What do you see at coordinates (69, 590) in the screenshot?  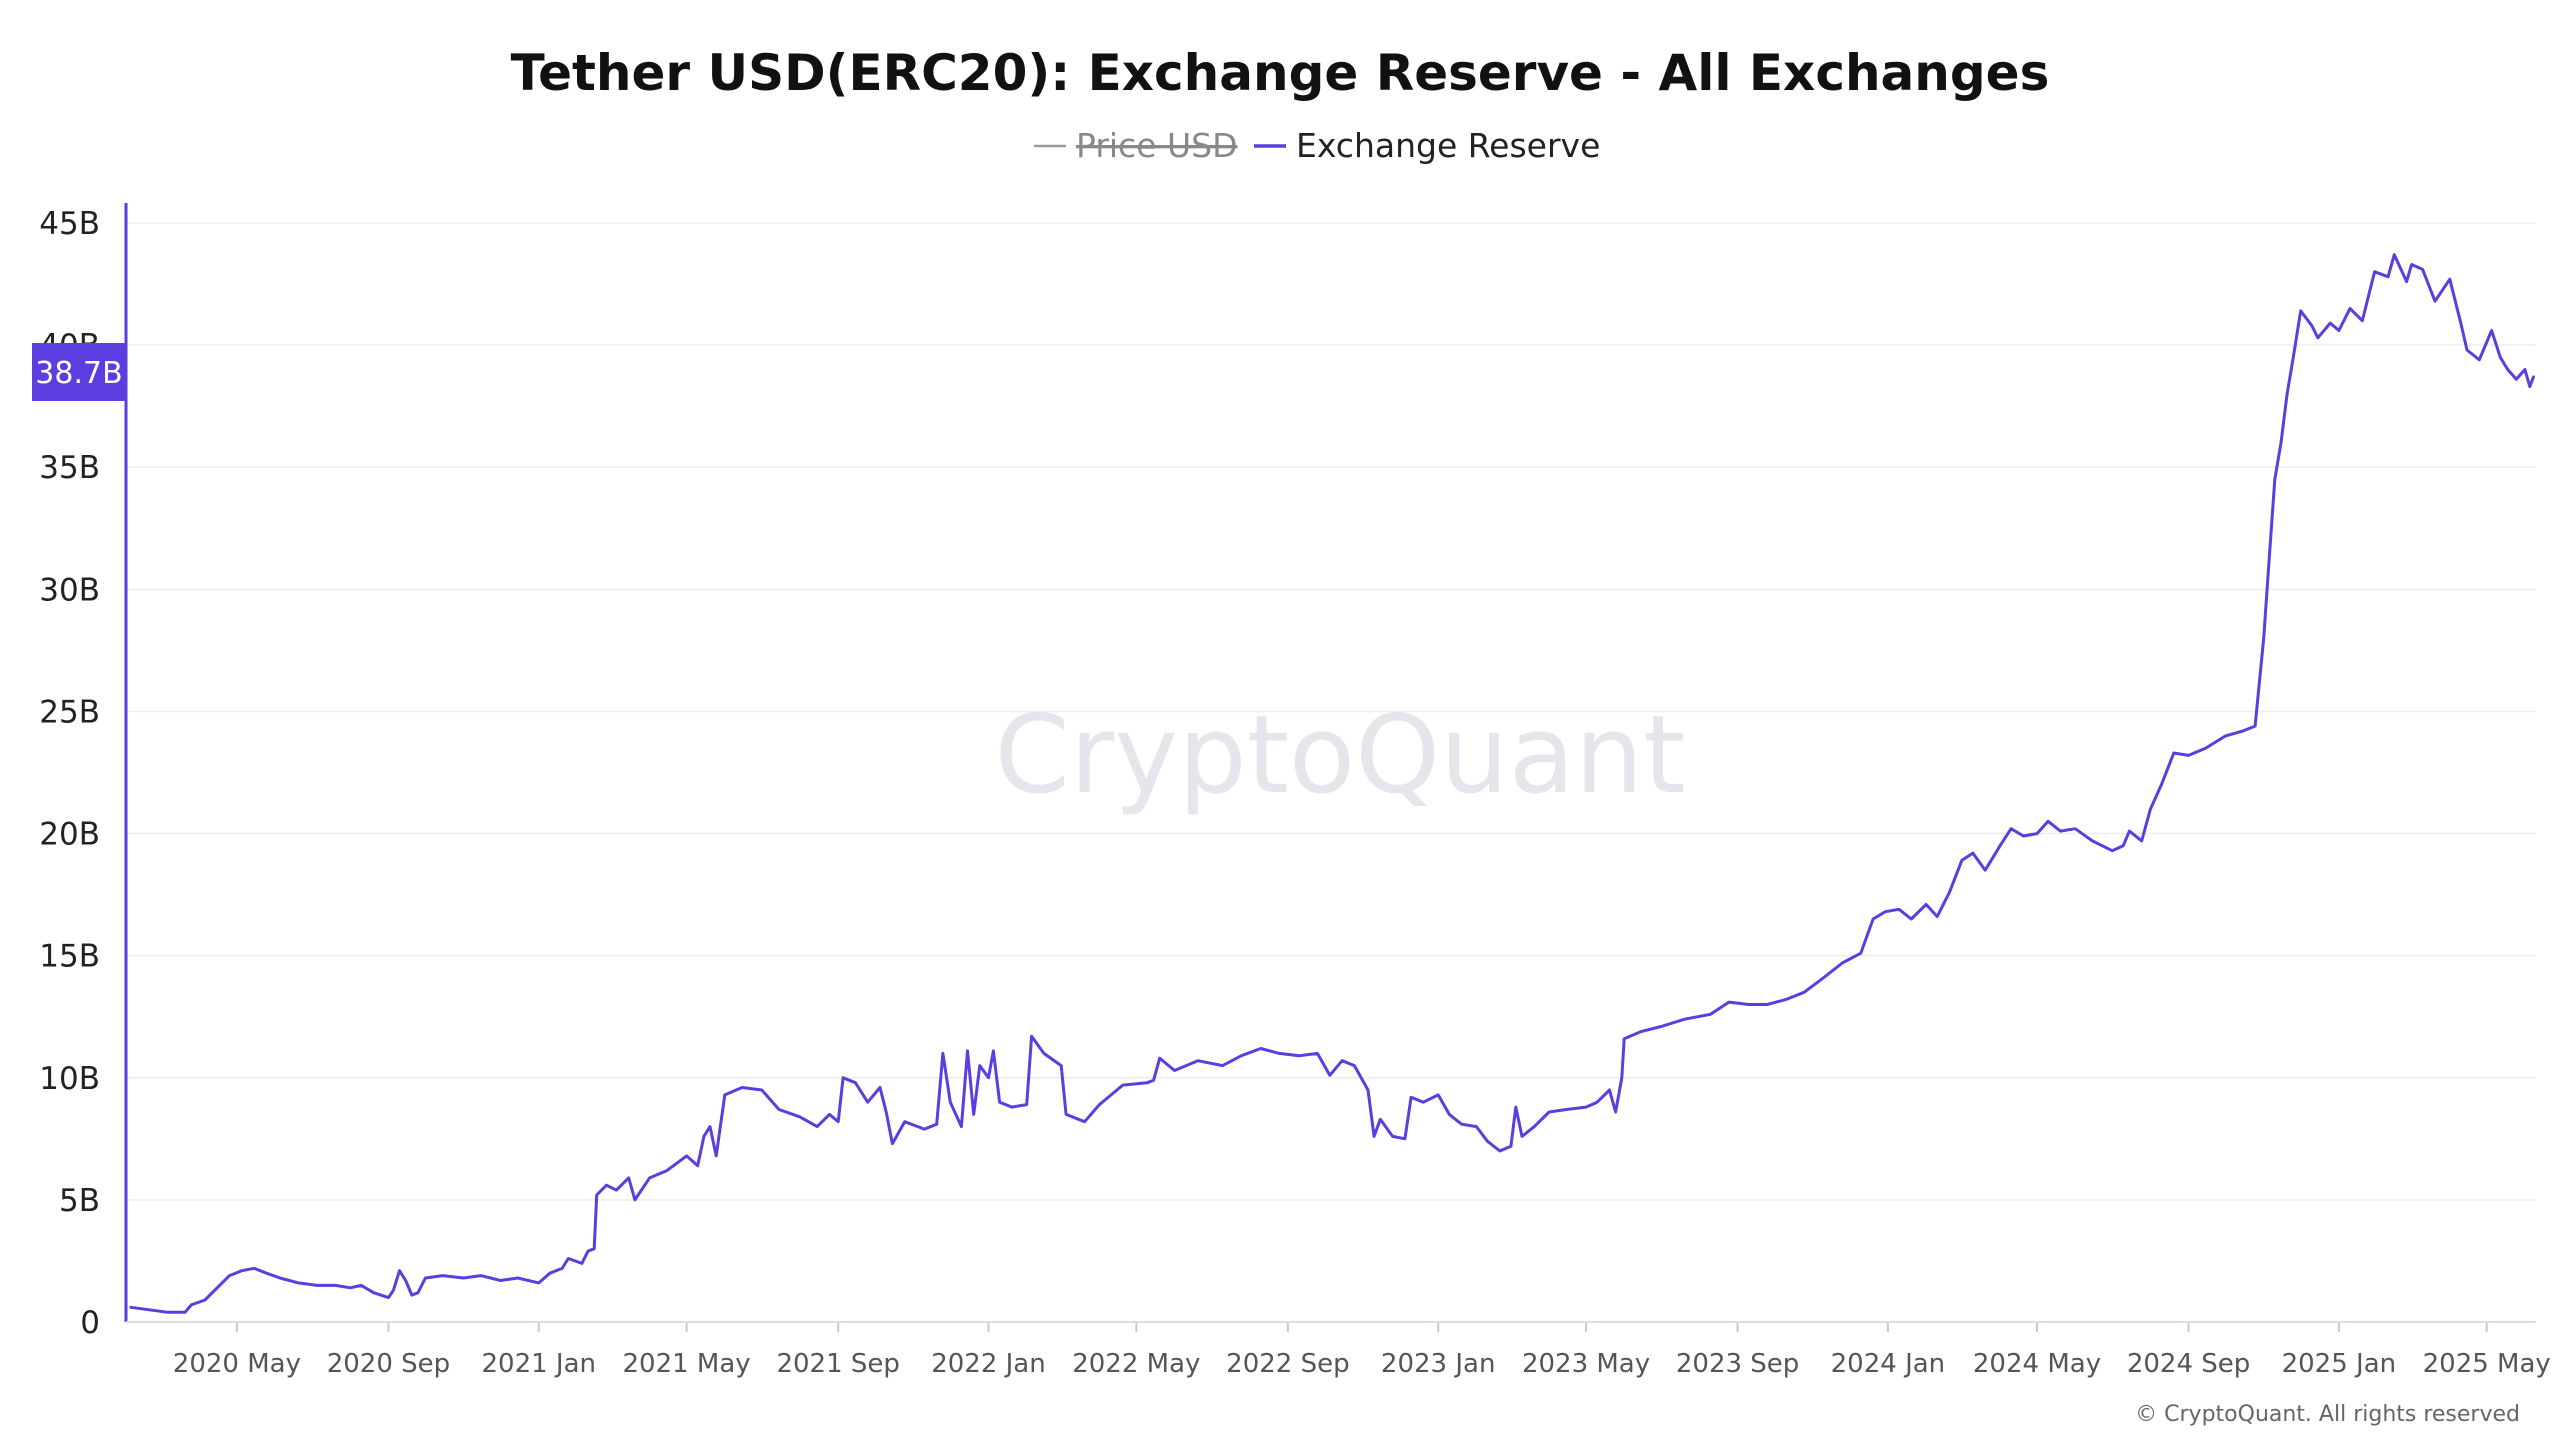 I see `y-tick-label: 30B` at bounding box center [69, 590].